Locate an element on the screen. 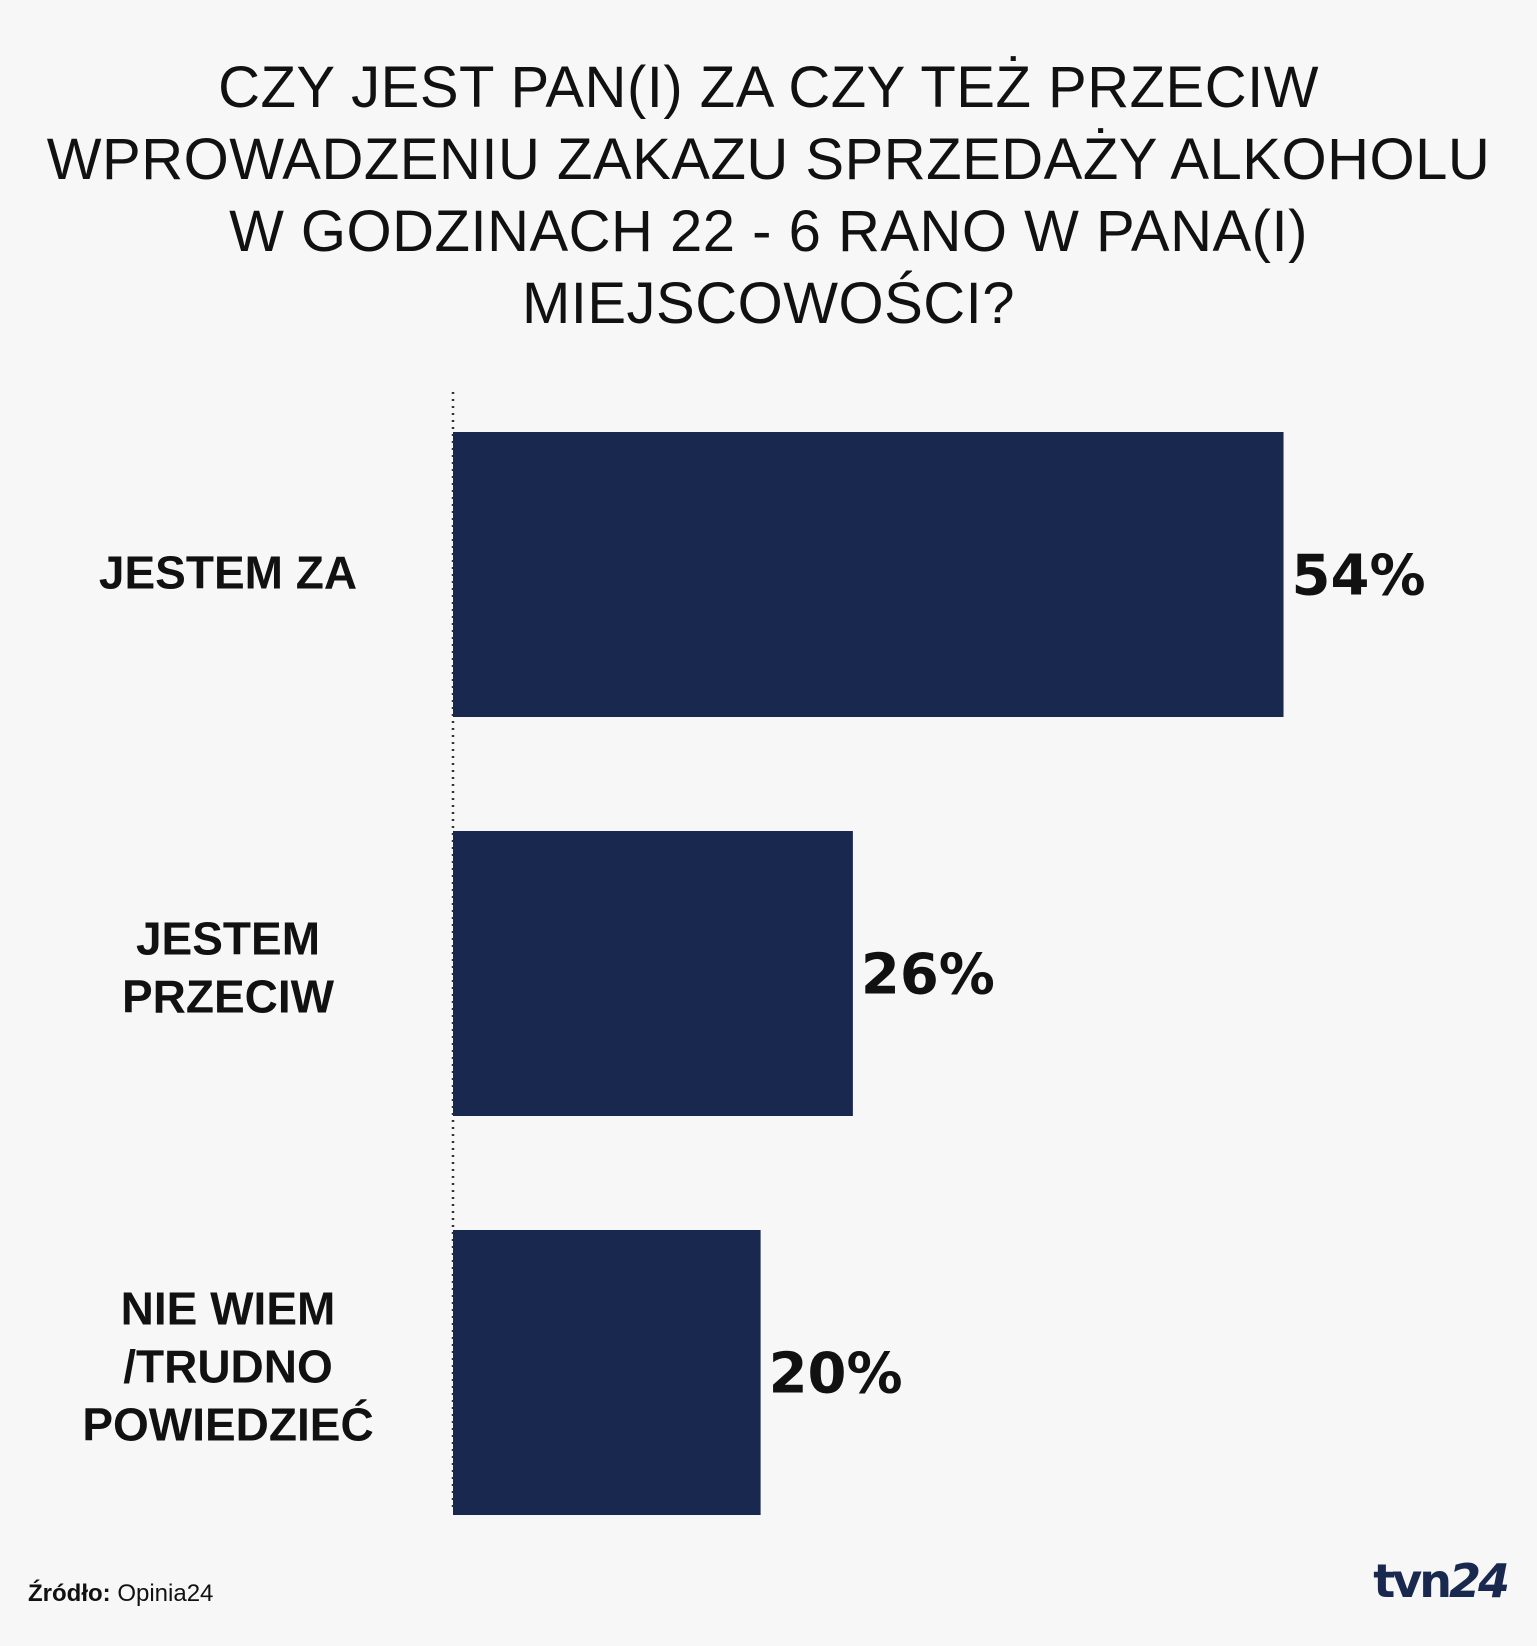  chart-title-line: CZY JEST PAN(I) ZA CZY TEŻ PRZECIW is located at coordinates (768, 87).